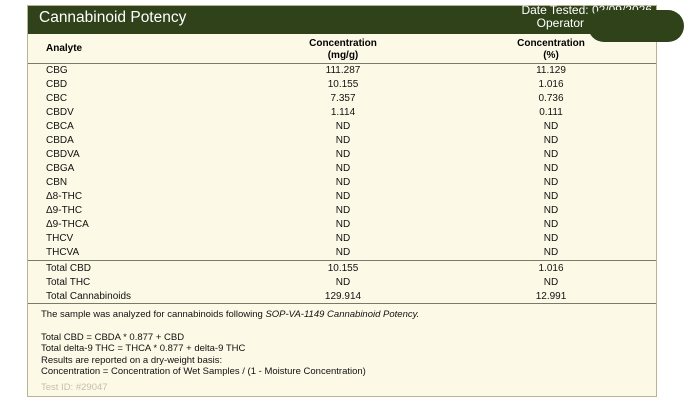  Describe the element at coordinates (113, 17) in the screenshot. I see `report-title: Cannabinoid Potency` at that location.